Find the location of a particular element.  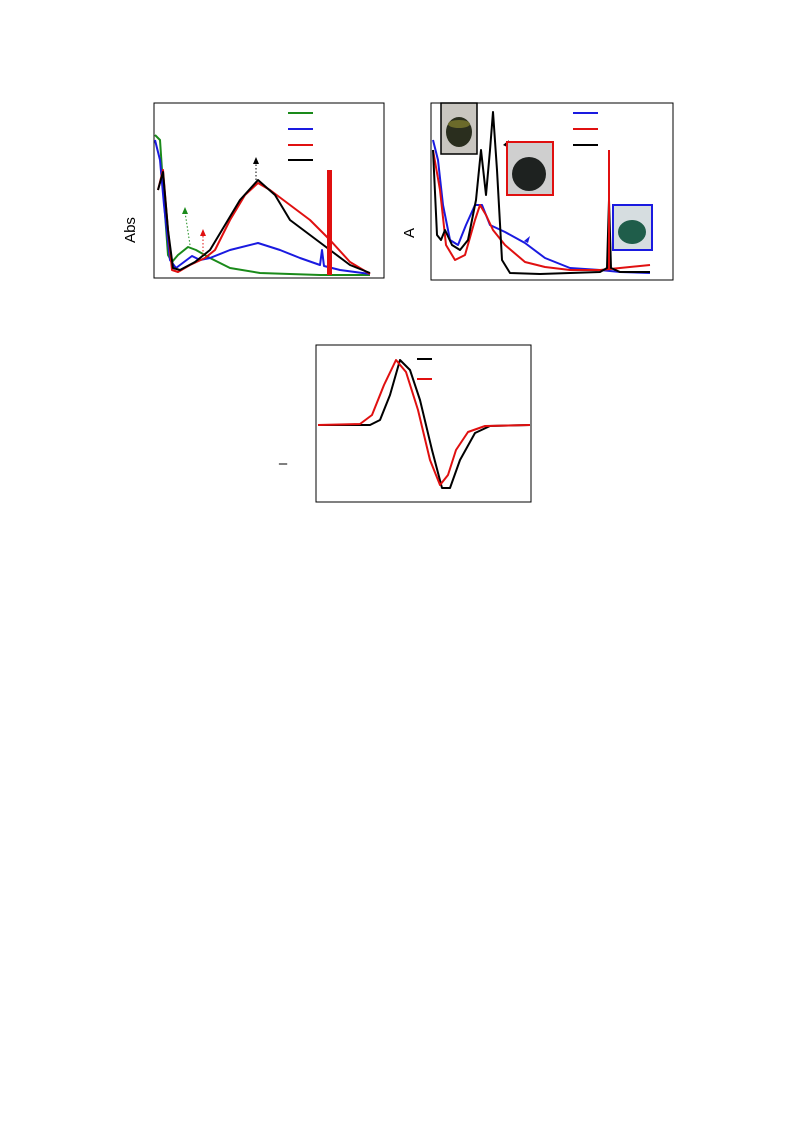

arrow is located at coordinates (187, 228).